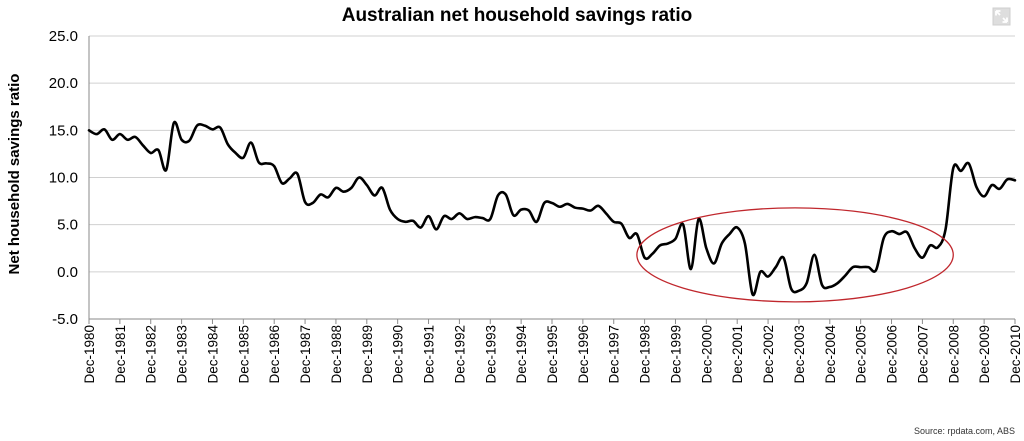  Describe the element at coordinates (63, 83) in the screenshot. I see `y-tick-label: 20.0` at that location.